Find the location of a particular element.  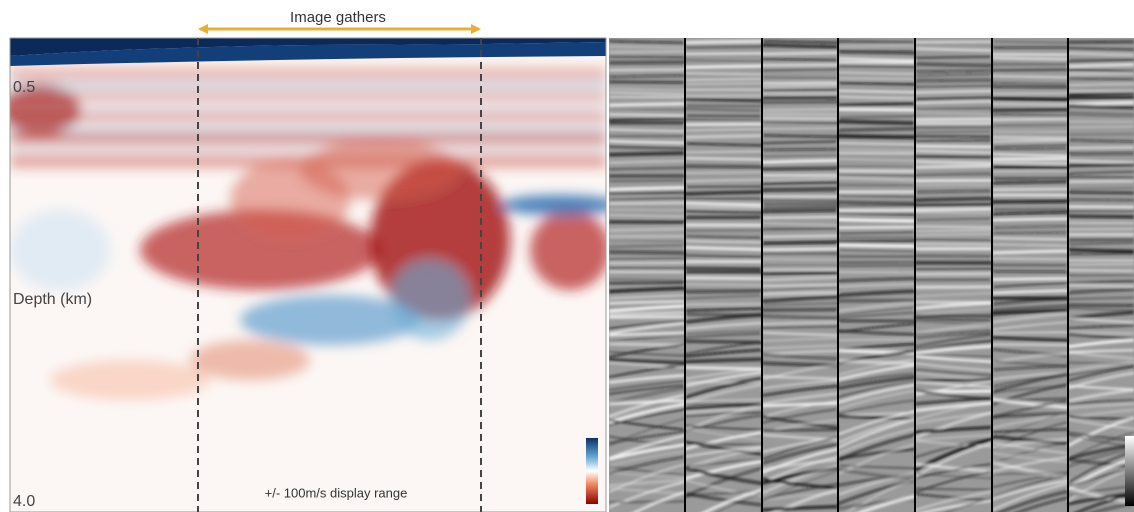

colorbar is located at coordinates (592, 471).